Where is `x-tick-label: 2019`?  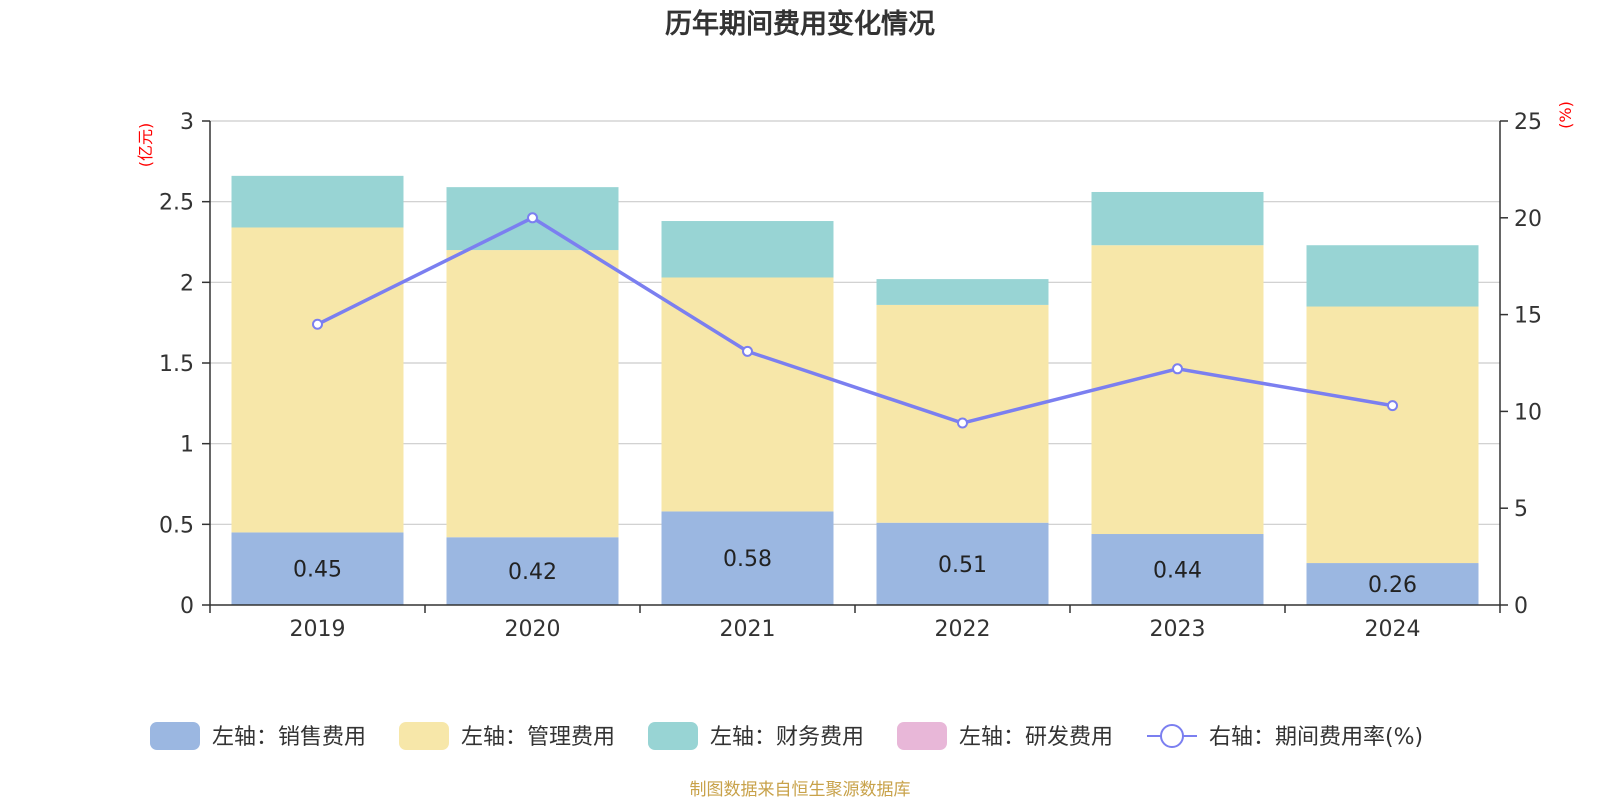 x-tick-label: 2019 is located at coordinates (318, 629).